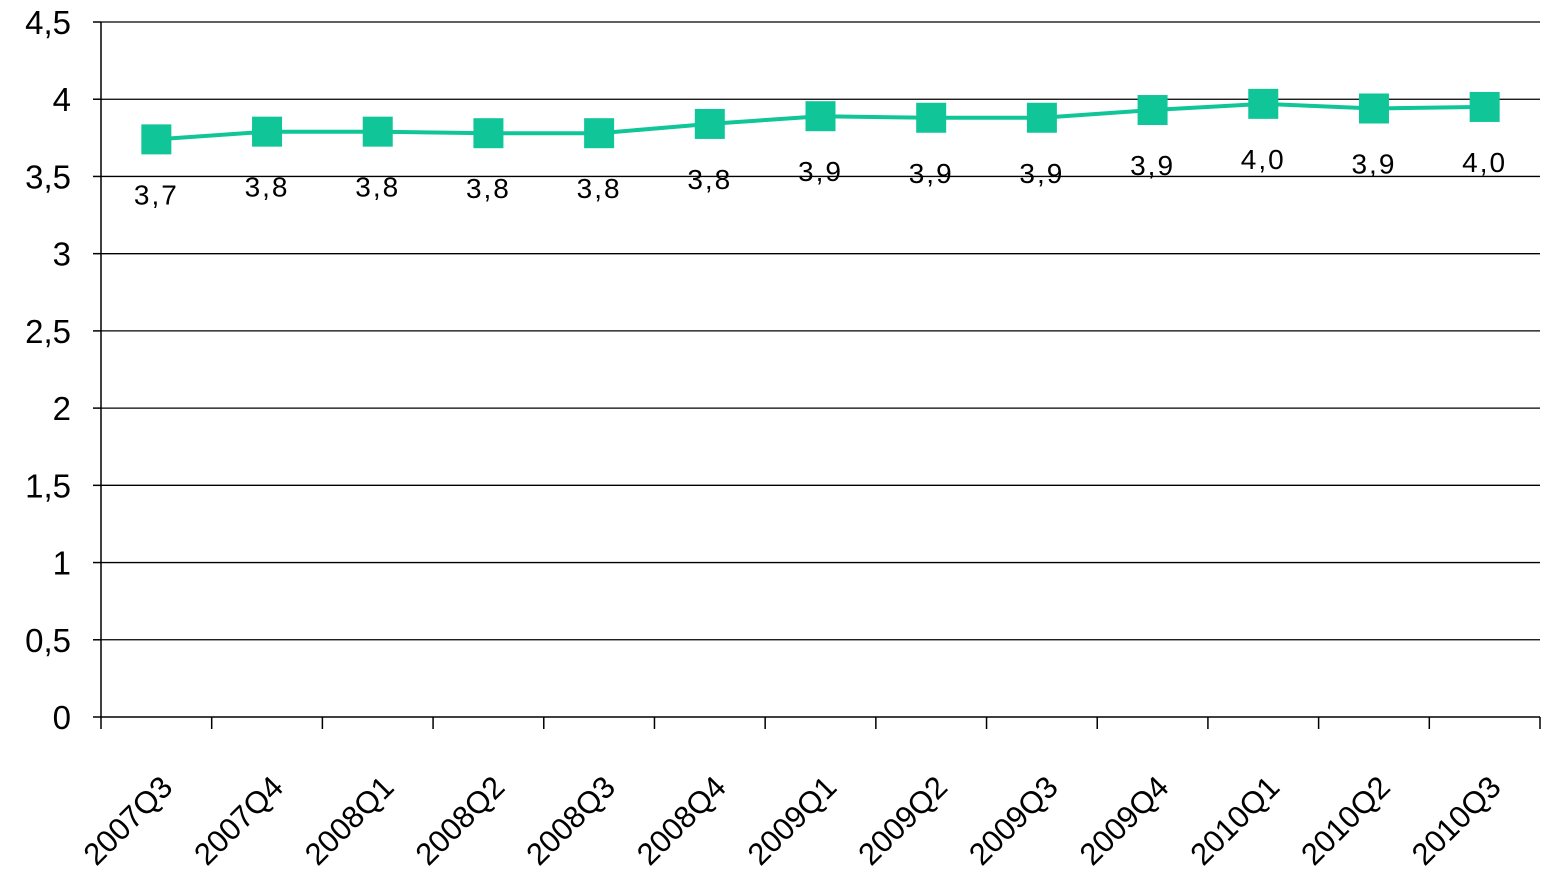  I want to click on data-label-2008Q3: 3,8, so click(599, 188).